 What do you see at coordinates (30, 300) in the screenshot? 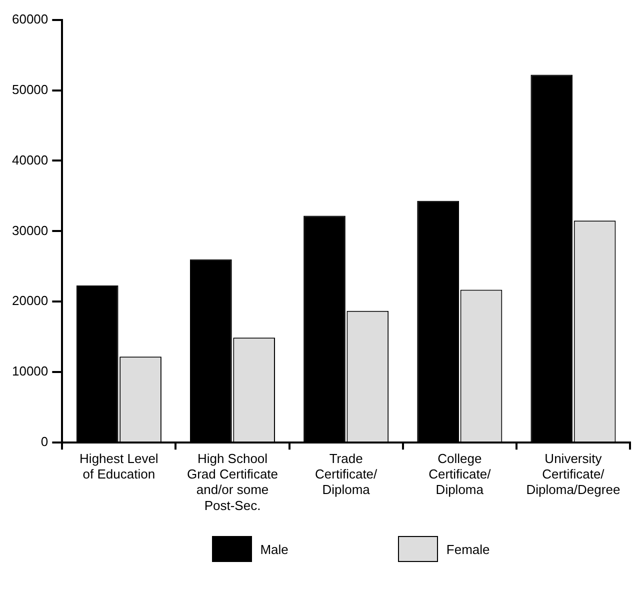
I see `y-tick-label: 20000` at bounding box center [30, 300].